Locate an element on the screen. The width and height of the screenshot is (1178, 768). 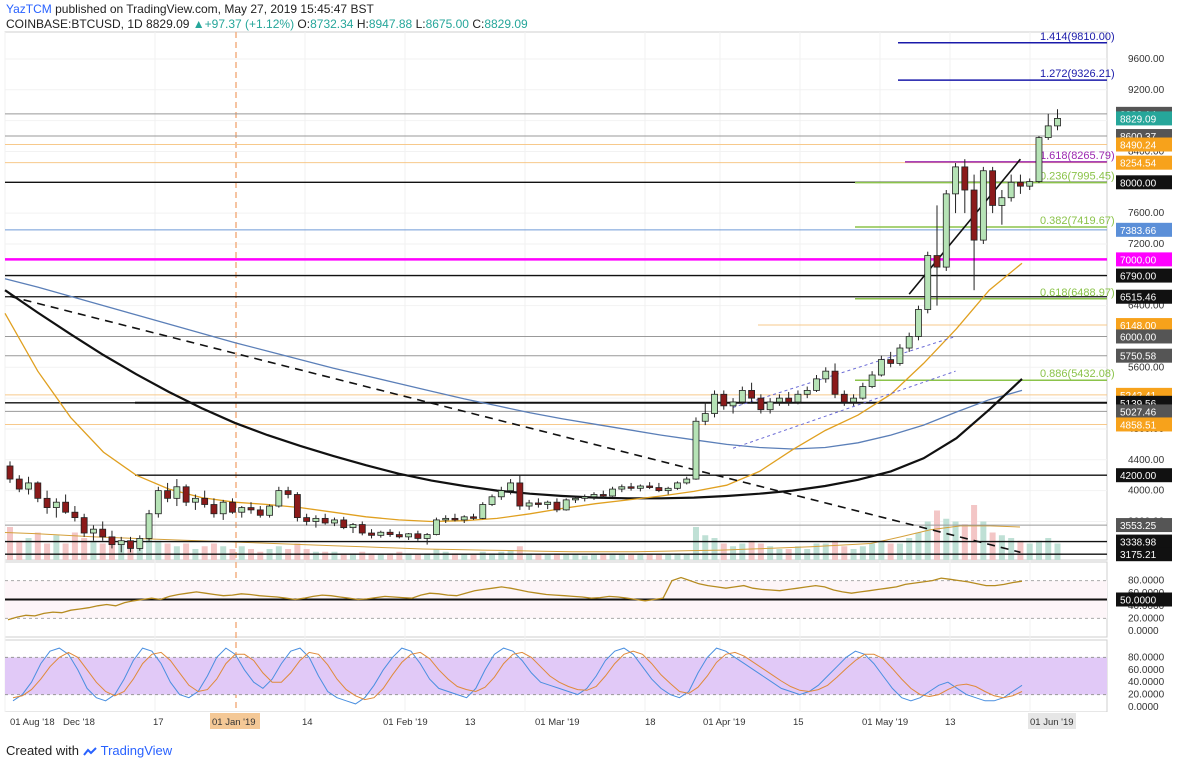
symbol-label: COINBASE:BTCUSD, 1D is located at coordinates (74, 24).